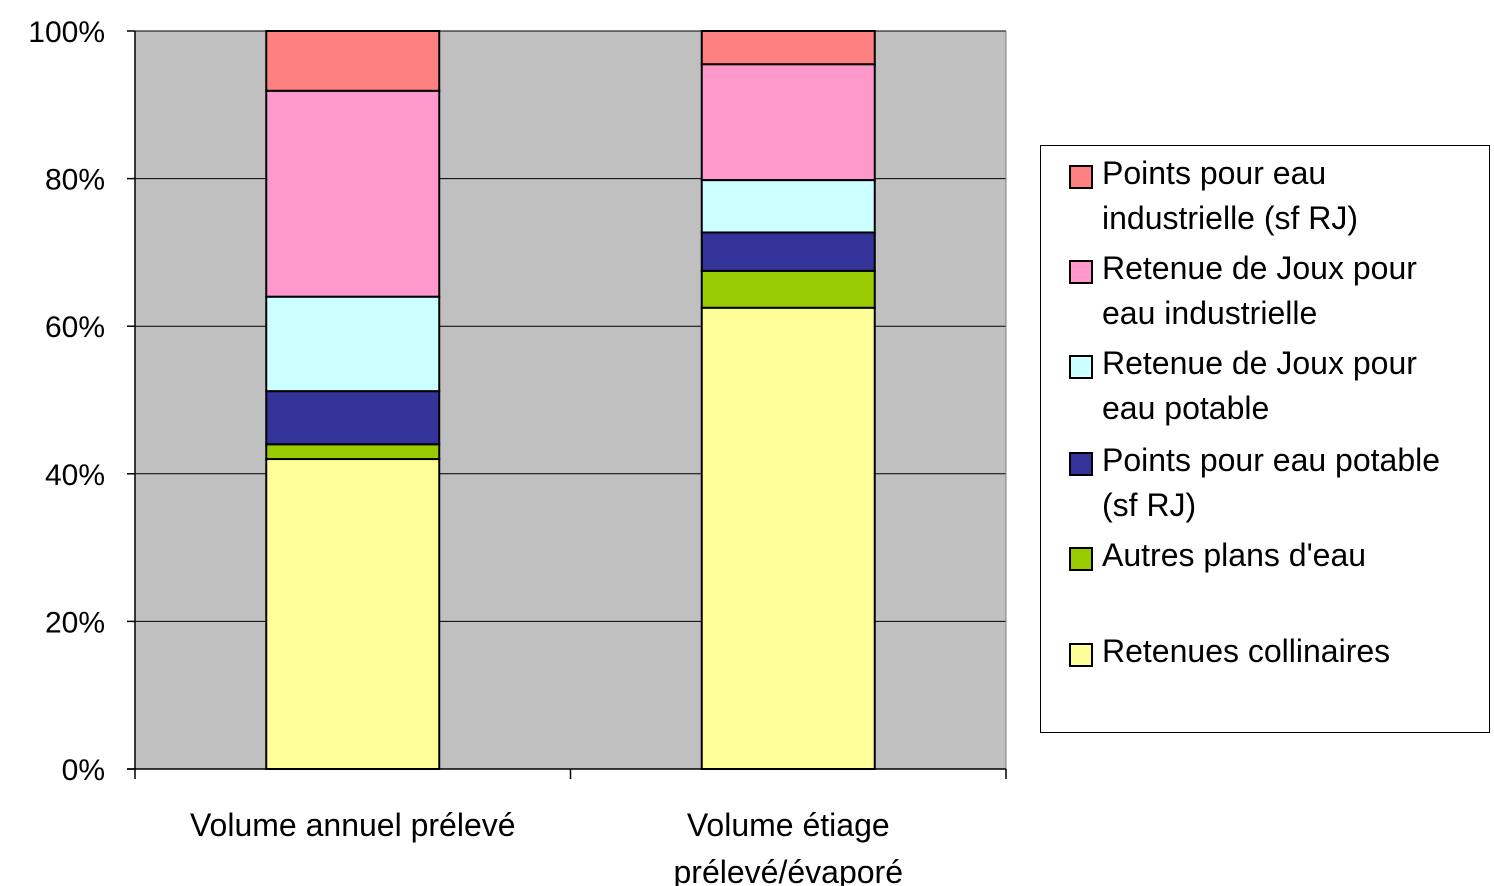  What do you see at coordinates (353, 825) in the screenshot?
I see `x-category-label-0-0: Volume annuel prélevé` at bounding box center [353, 825].